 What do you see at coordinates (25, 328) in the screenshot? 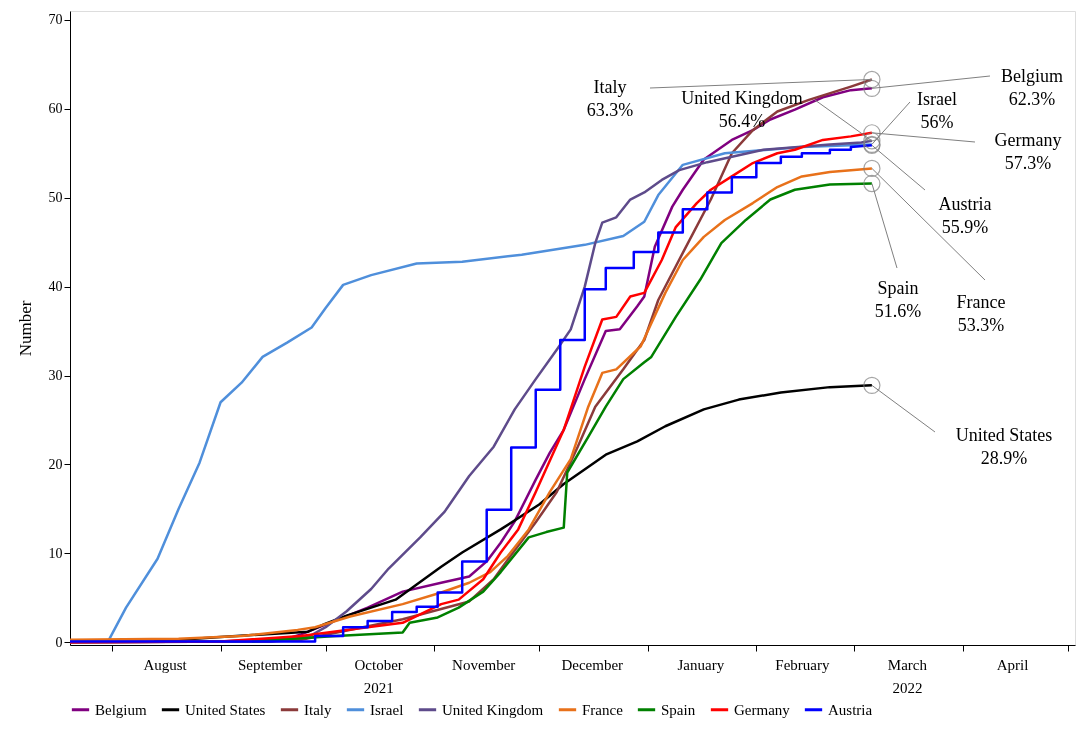
I see `y-axis-title: Number` at bounding box center [25, 328].